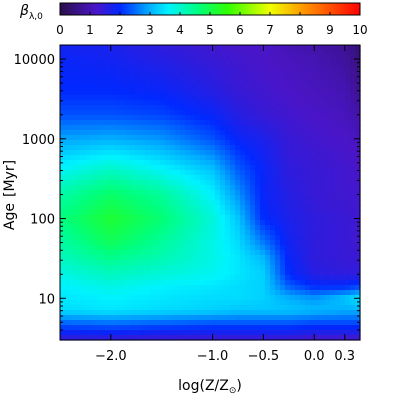 Image resolution: width=400 pixels, height=400 pixels. Describe the element at coordinates (42, 220) in the screenshot. I see `y-tick-label: 100` at that location.